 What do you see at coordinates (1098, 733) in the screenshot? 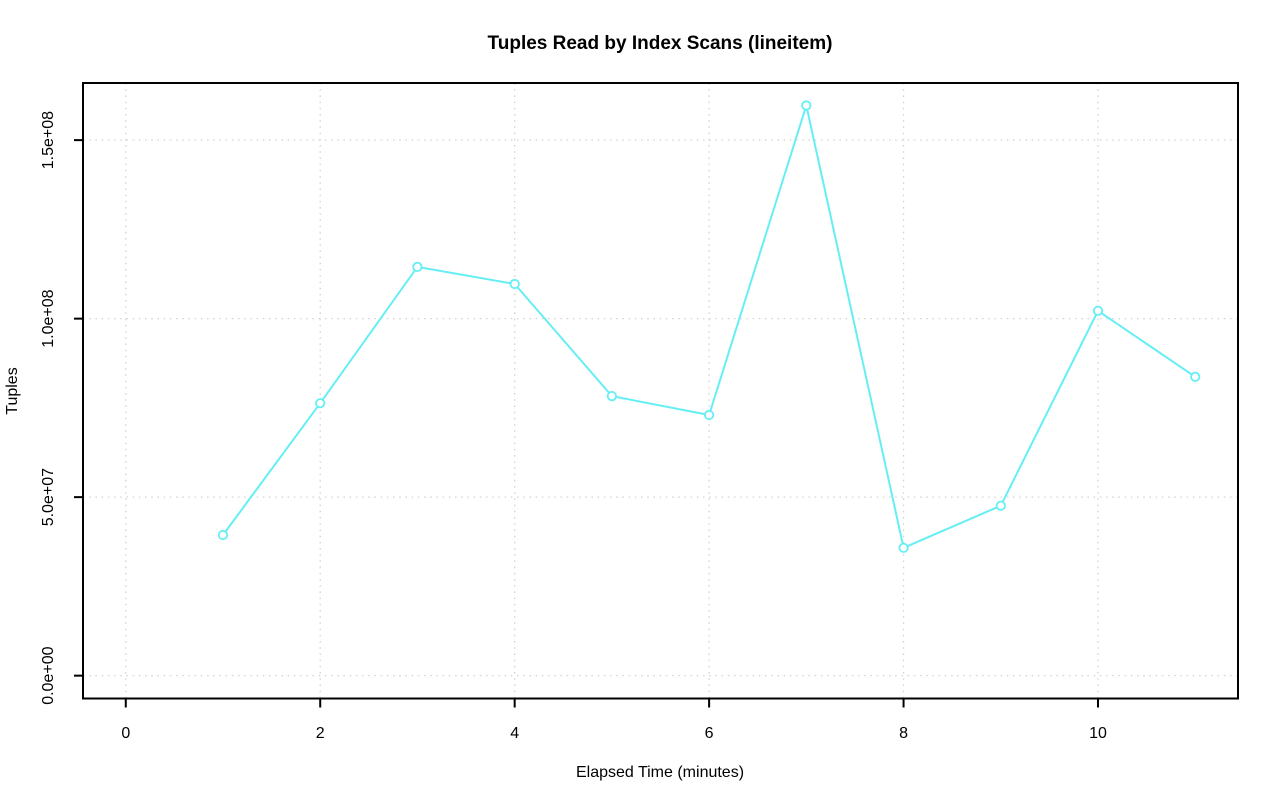
I see `x-tick-label: 10` at bounding box center [1098, 733].